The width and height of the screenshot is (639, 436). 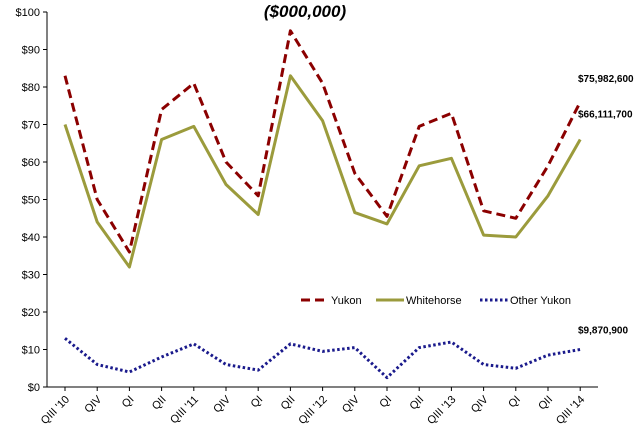 I want to click on legend-label: Other Yukon, so click(x=540, y=301).